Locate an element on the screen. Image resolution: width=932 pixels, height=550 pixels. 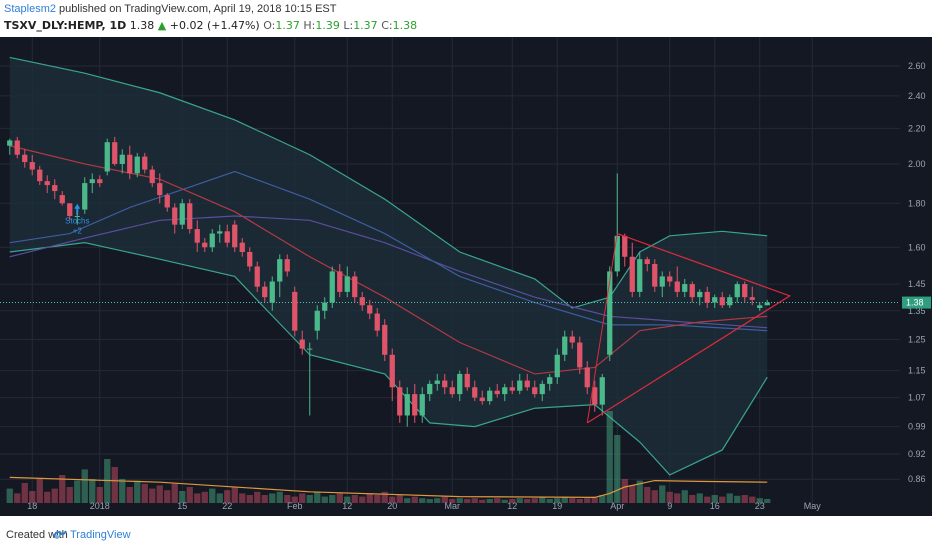
time-axis-label: 12 is located at coordinates (512, 506).